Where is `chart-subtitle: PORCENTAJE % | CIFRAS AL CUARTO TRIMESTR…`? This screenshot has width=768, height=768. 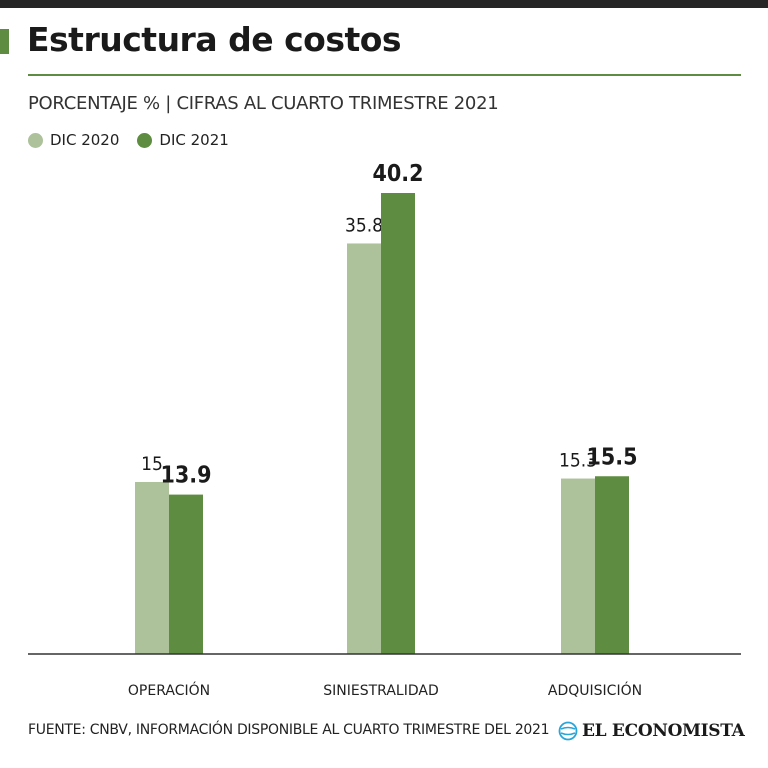
chart-subtitle: PORCENTAJE % | CIFRAS AL CUARTO TRIMESTR… is located at coordinates (263, 103).